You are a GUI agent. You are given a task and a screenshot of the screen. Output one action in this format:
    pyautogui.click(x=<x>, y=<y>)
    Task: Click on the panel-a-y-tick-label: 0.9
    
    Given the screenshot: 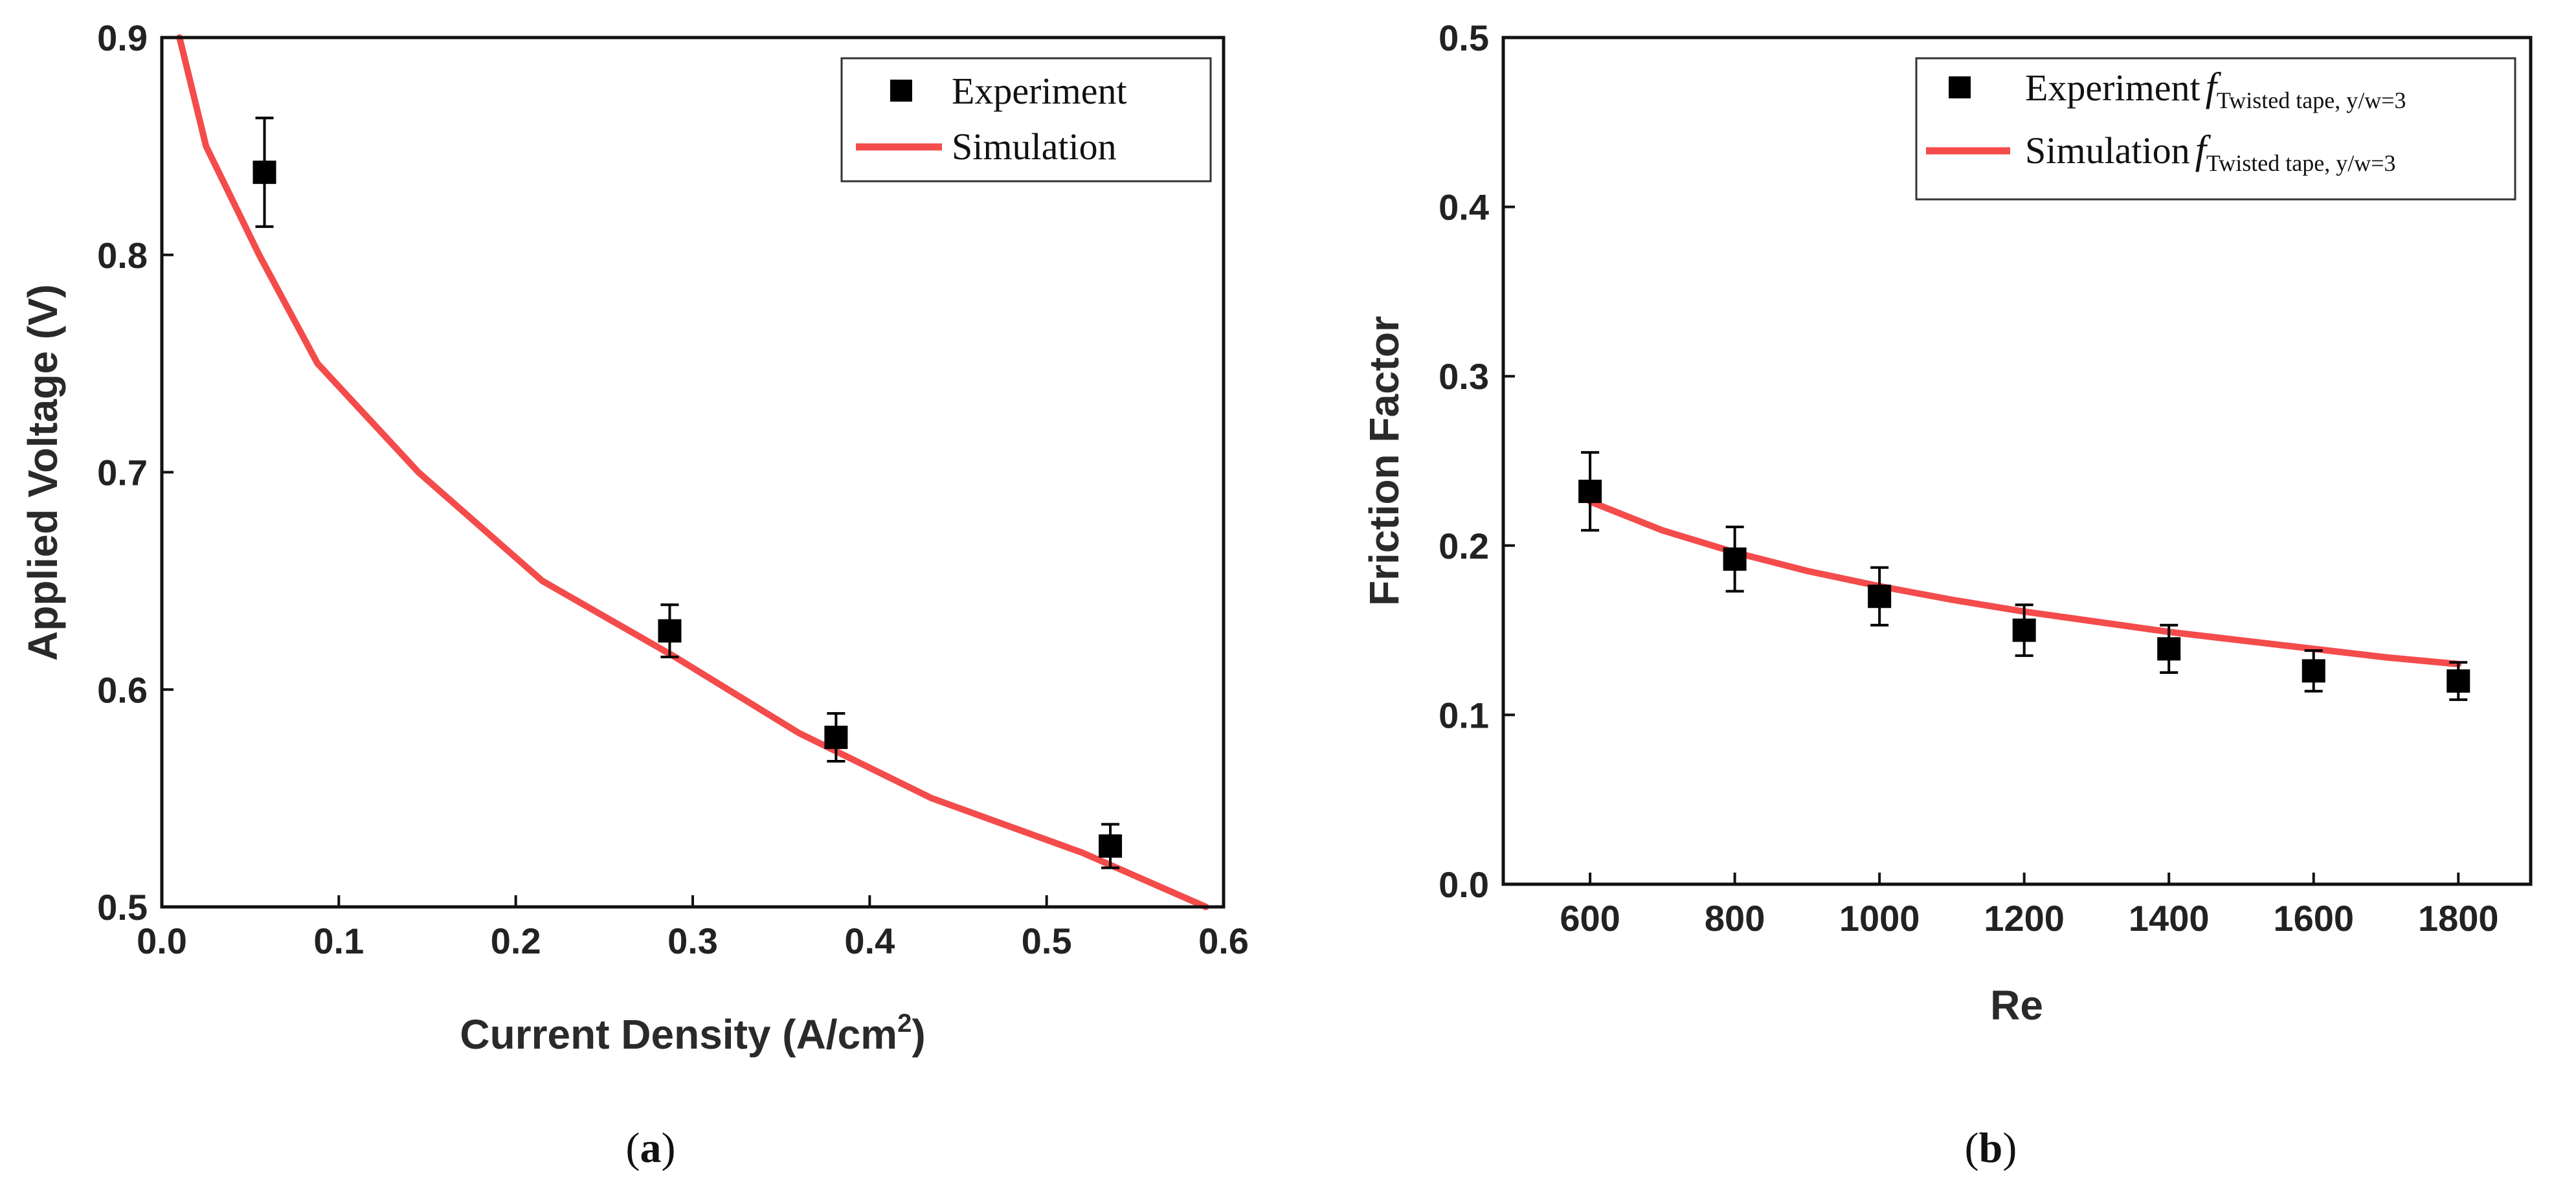 What is the action you would take?
    pyautogui.click(x=122, y=37)
    